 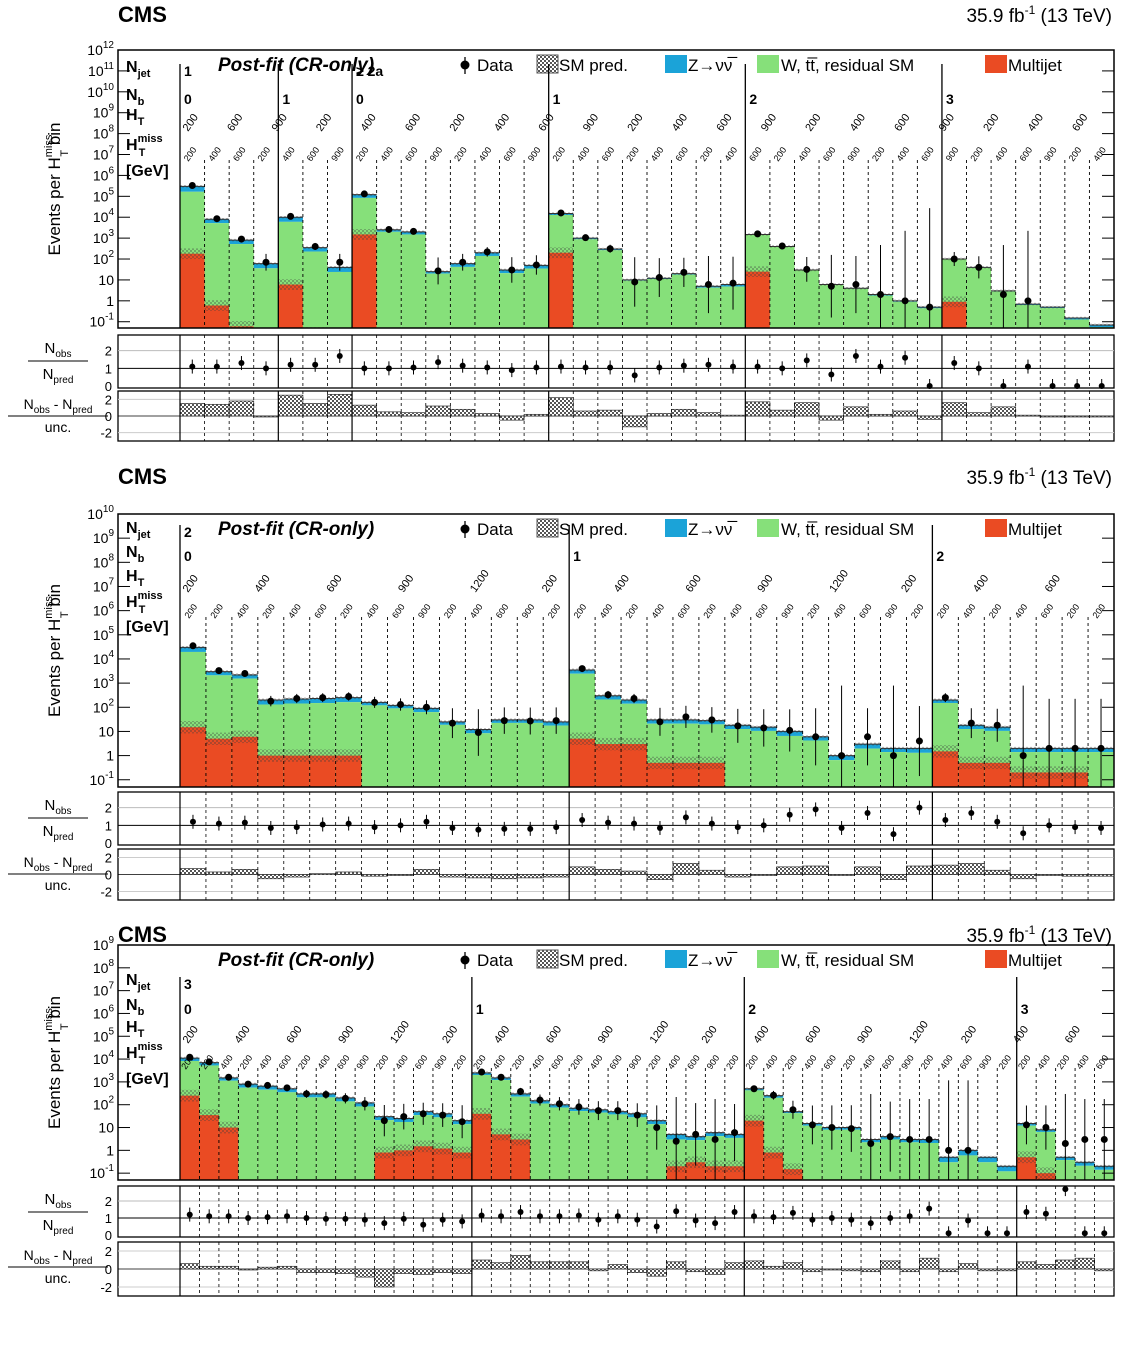 I want to click on pull-panel: -2 0 2 Nobs - Npred unc., so click(x=561, y=874).